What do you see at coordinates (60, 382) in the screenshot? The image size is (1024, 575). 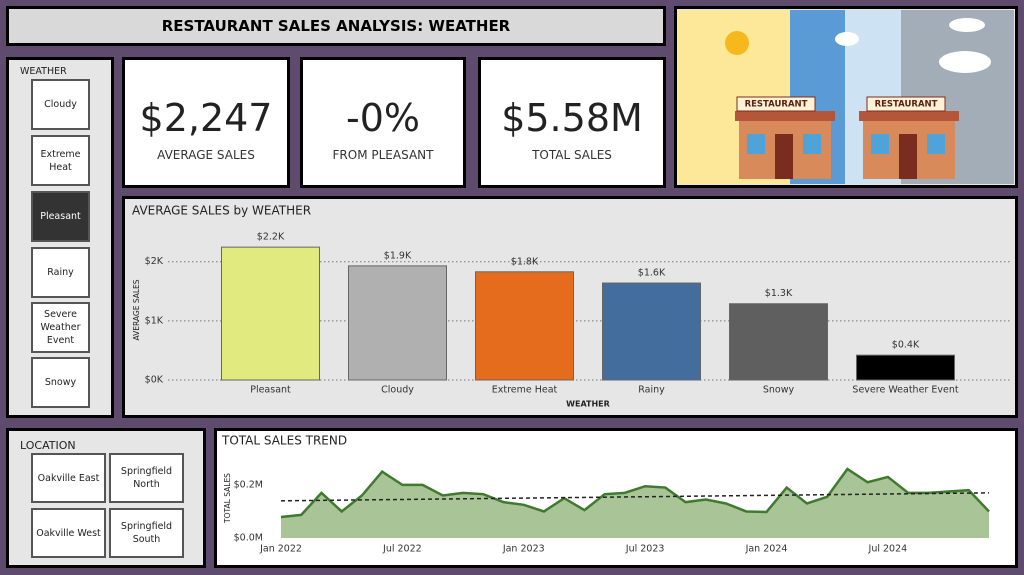 I see `slicer-button: Snowy` at bounding box center [60, 382].